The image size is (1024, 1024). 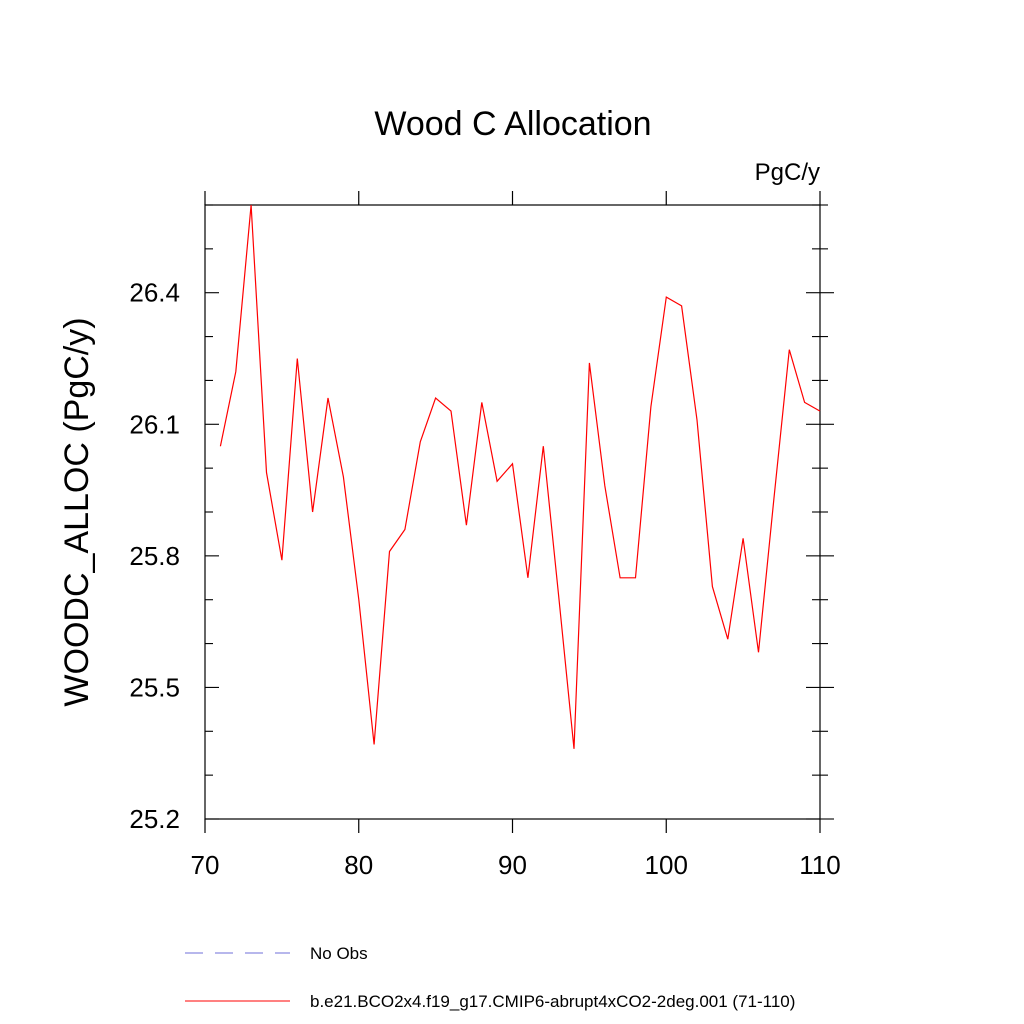 I want to click on y-tick-label: 26.1, so click(x=154, y=424).